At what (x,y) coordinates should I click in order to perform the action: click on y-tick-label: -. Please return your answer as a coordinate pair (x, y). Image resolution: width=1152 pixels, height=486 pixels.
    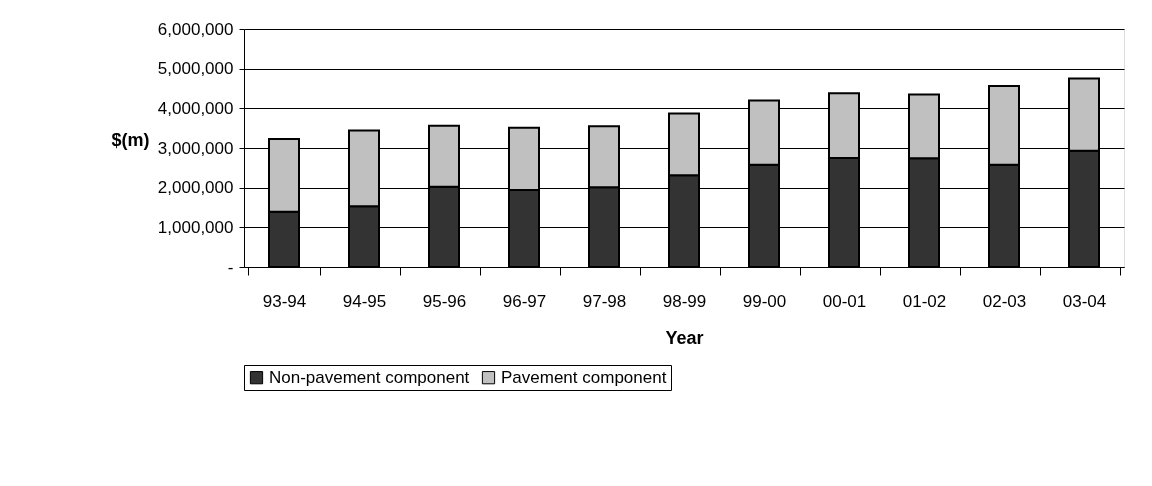
    Looking at the image, I should click on (230, 267).